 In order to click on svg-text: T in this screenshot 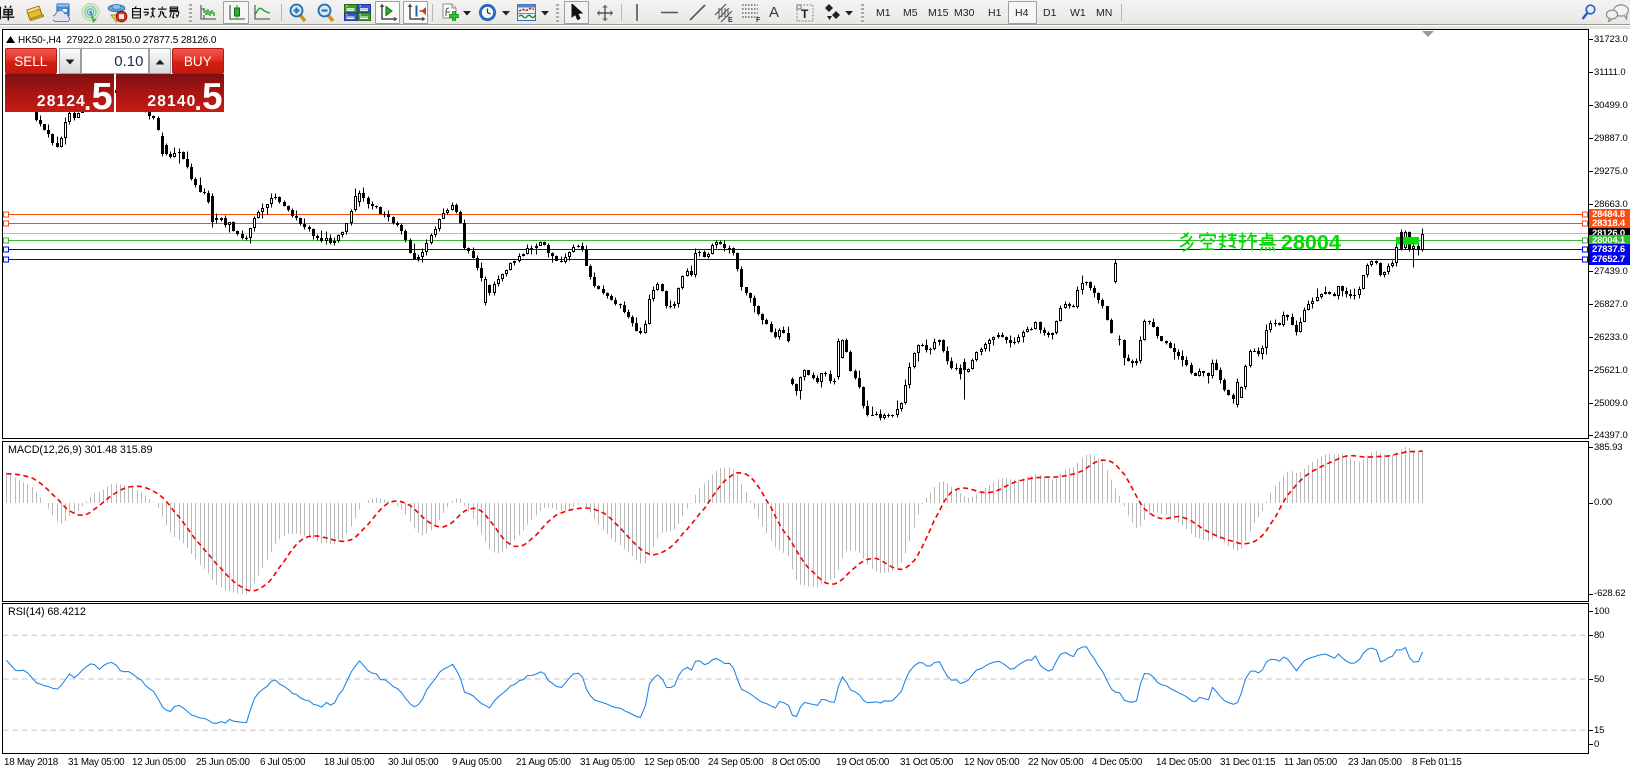, I will do `click(805, 14)`.